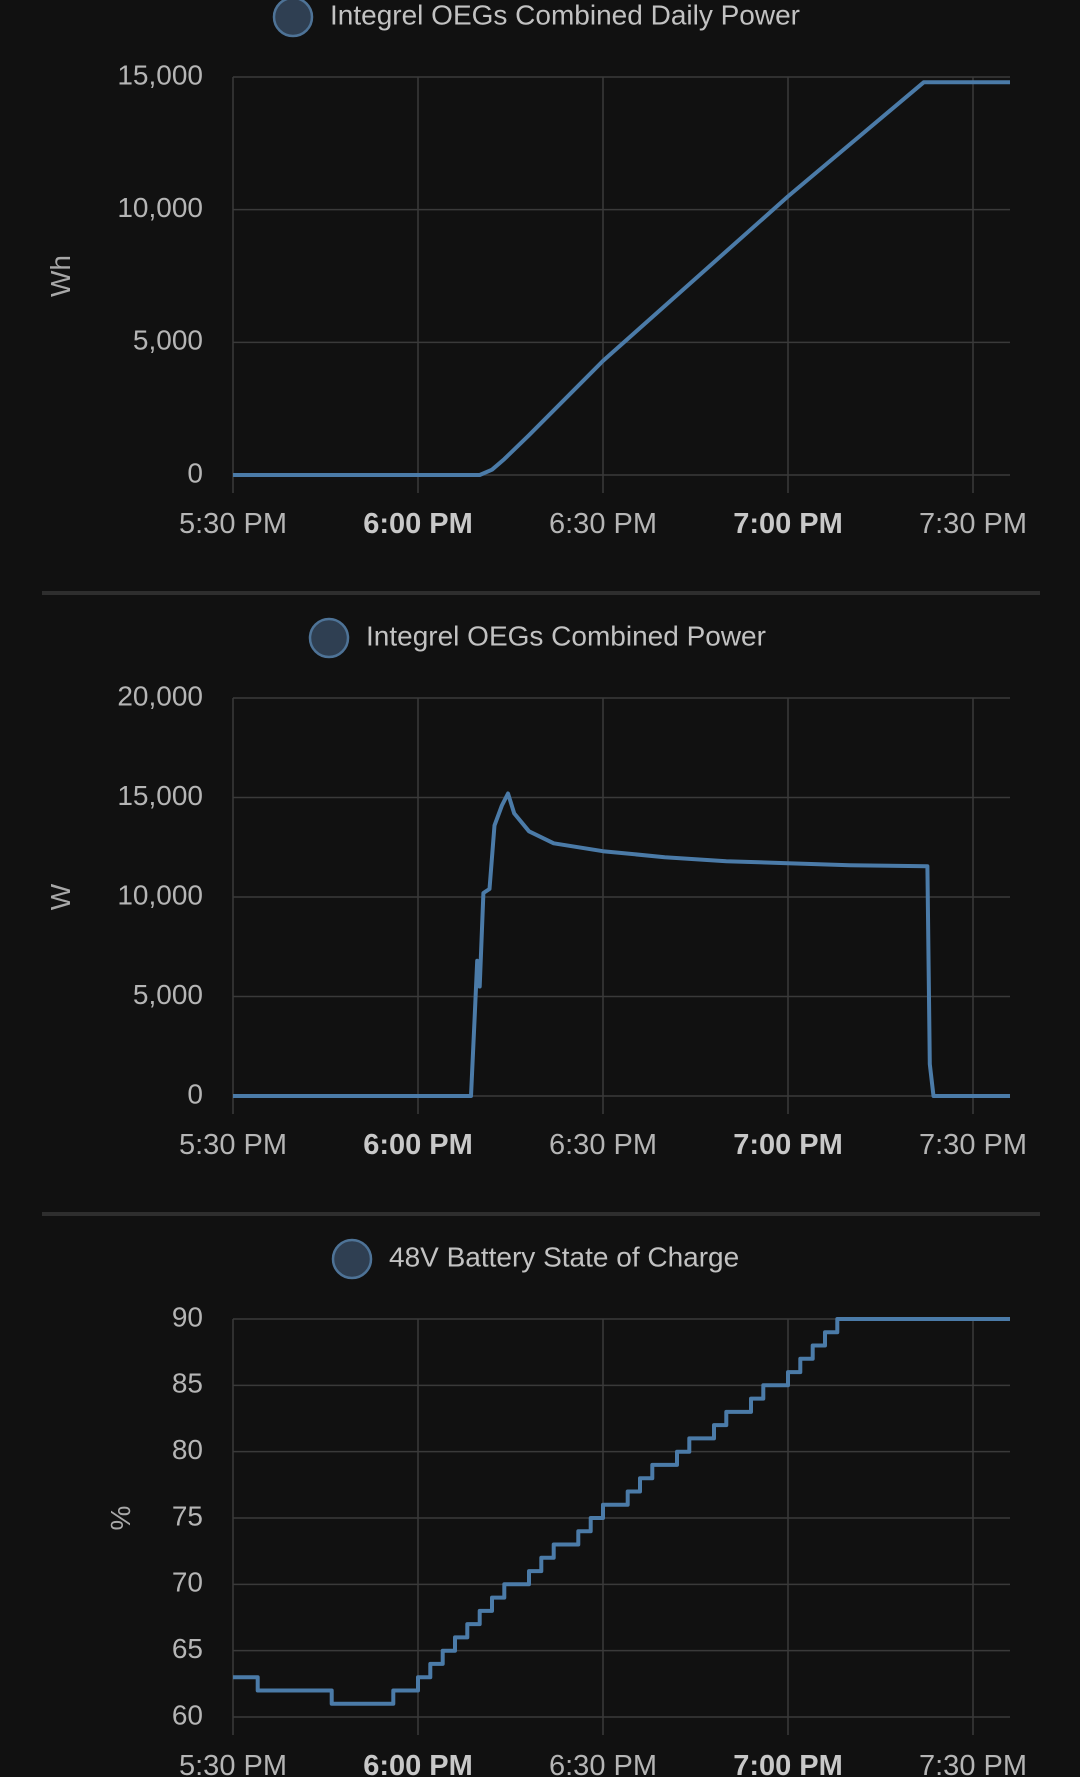  I want to click on y-axis-label: %, so click(120, 1518).